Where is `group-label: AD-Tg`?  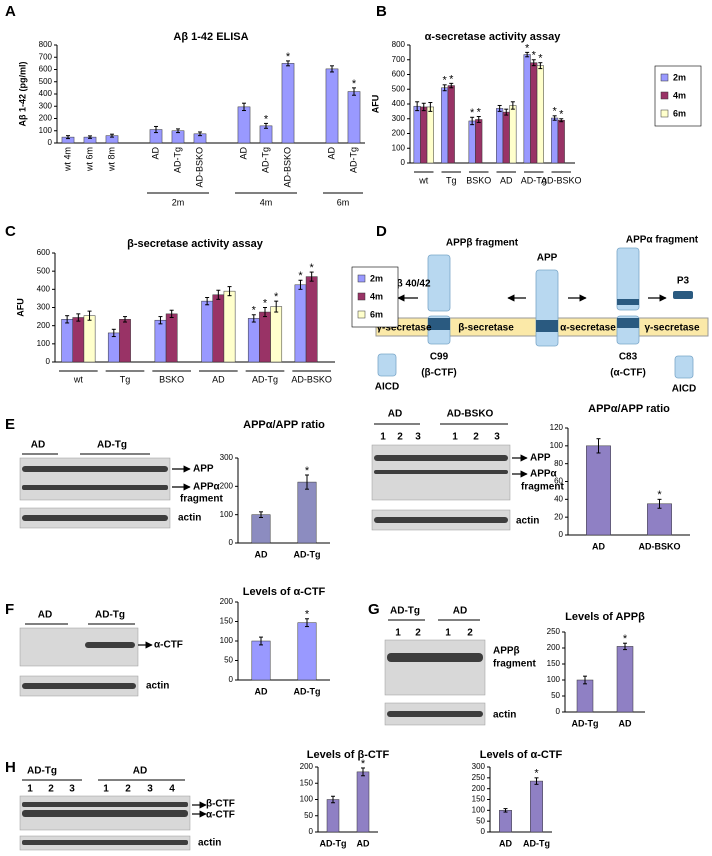 group-label: AD-Tg is located at coordinates (112, 445).